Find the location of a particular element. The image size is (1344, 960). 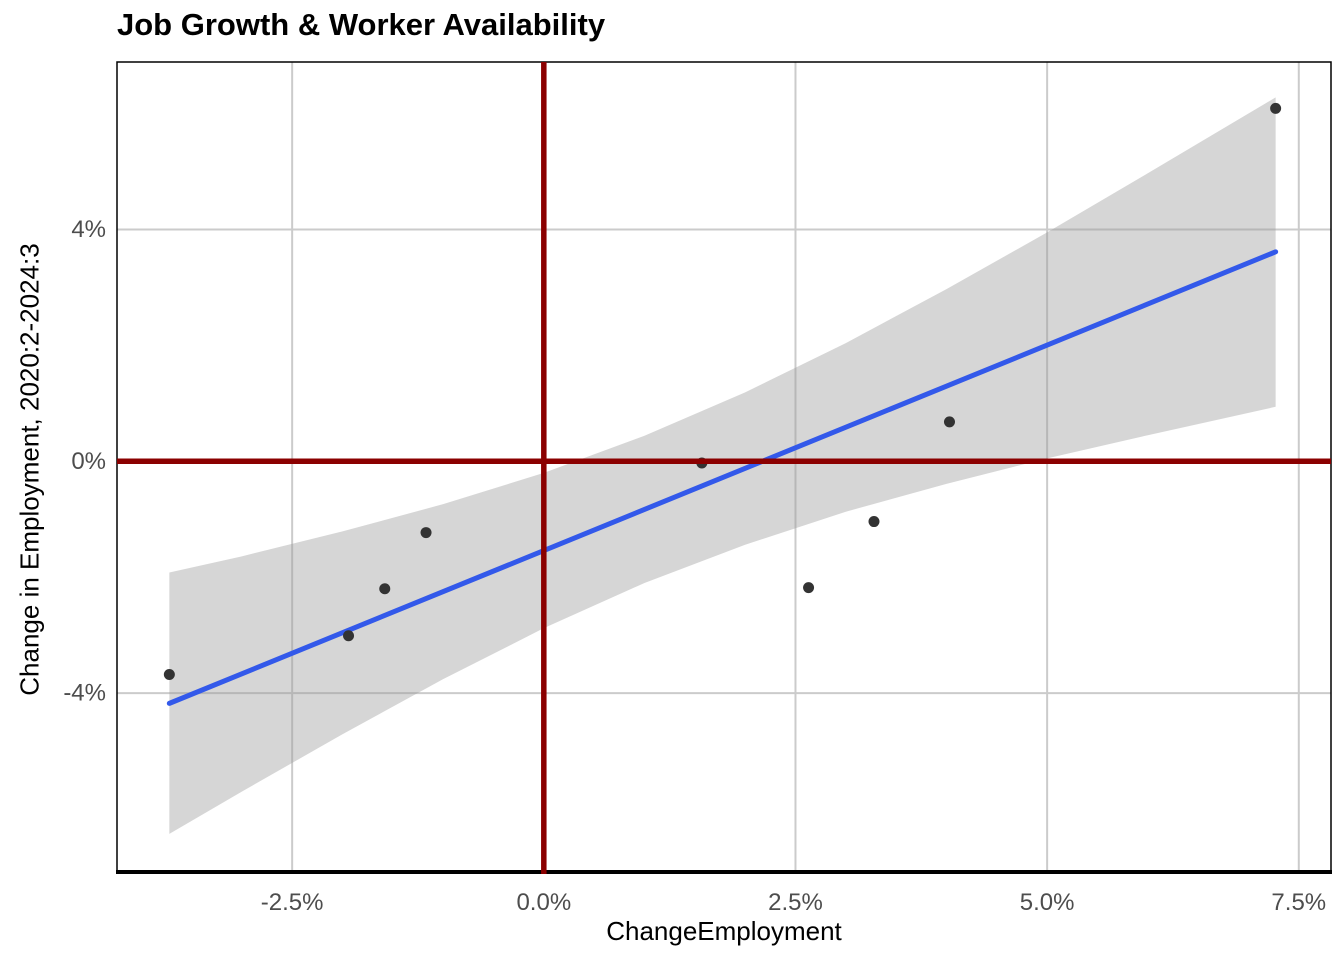

chart-title: Job Growth & Worker Availability is located at coordinates (361, 24).